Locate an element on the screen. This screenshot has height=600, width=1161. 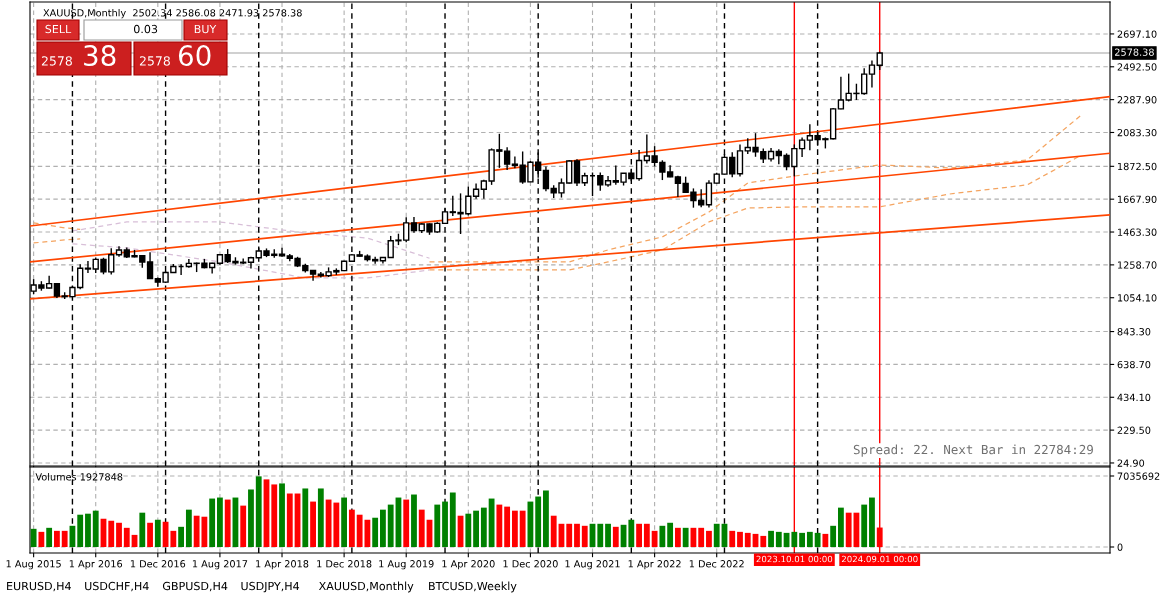
text: XAUUSD,Monthly is located at coordinates (366, 587).